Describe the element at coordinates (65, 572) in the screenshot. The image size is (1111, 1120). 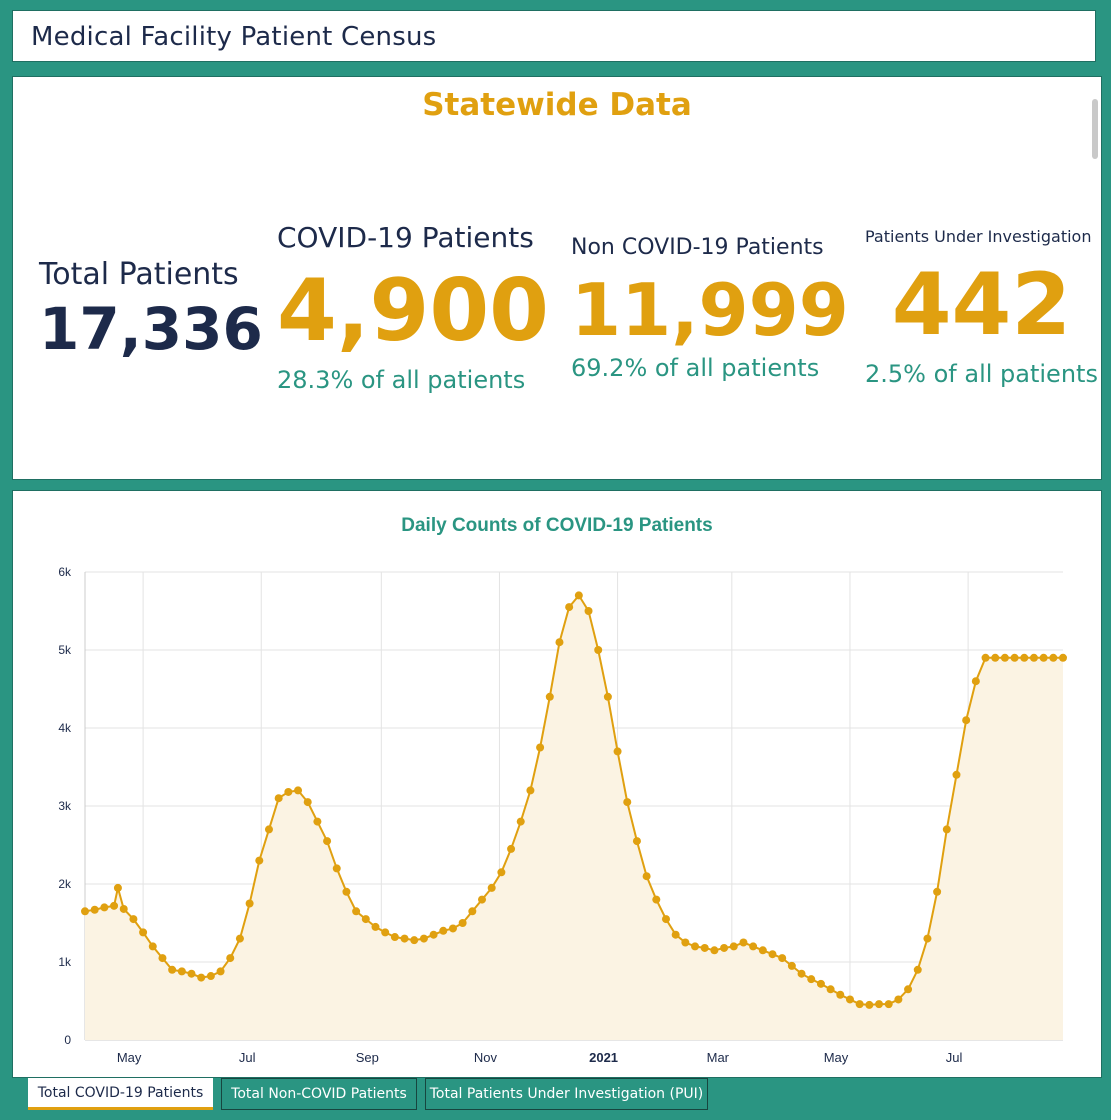
I see `y-tick-label: 6k` at that location.